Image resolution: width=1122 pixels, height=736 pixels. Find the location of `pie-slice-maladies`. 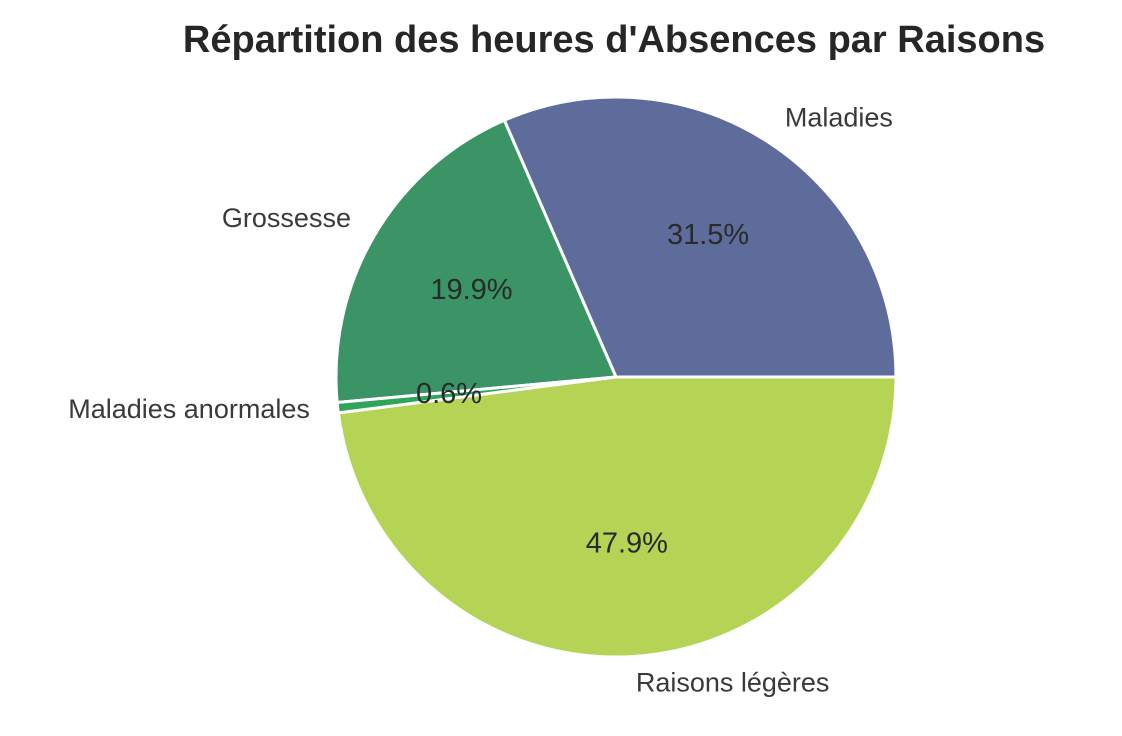

pie-slice-maladies is located at coordinates (700, 237).